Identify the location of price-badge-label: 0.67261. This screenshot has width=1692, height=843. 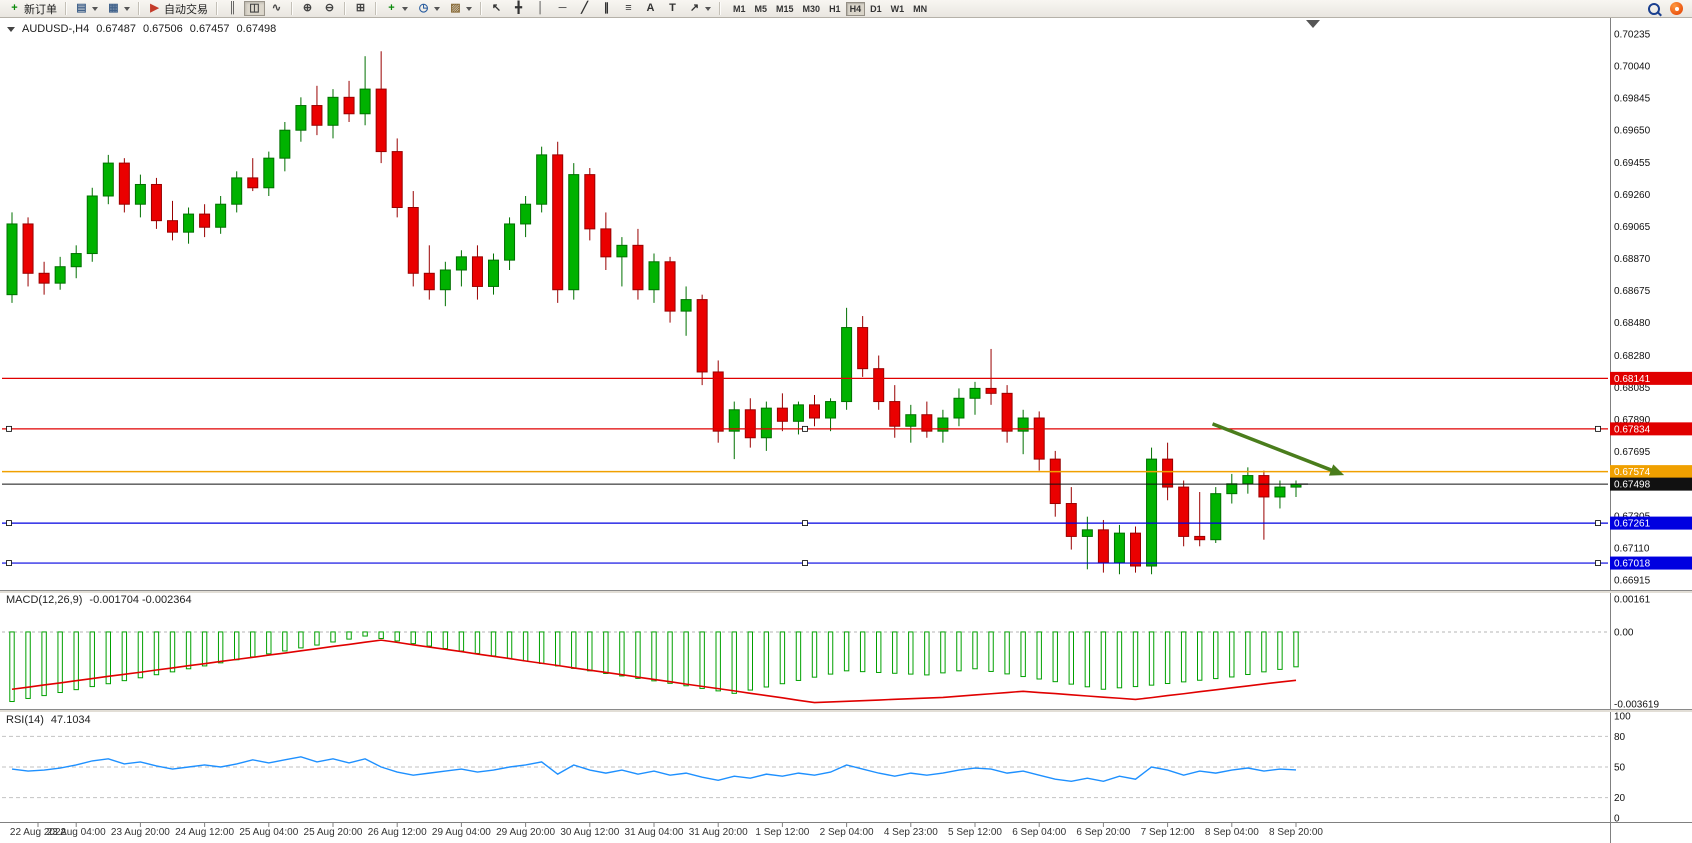
(1632, 524).